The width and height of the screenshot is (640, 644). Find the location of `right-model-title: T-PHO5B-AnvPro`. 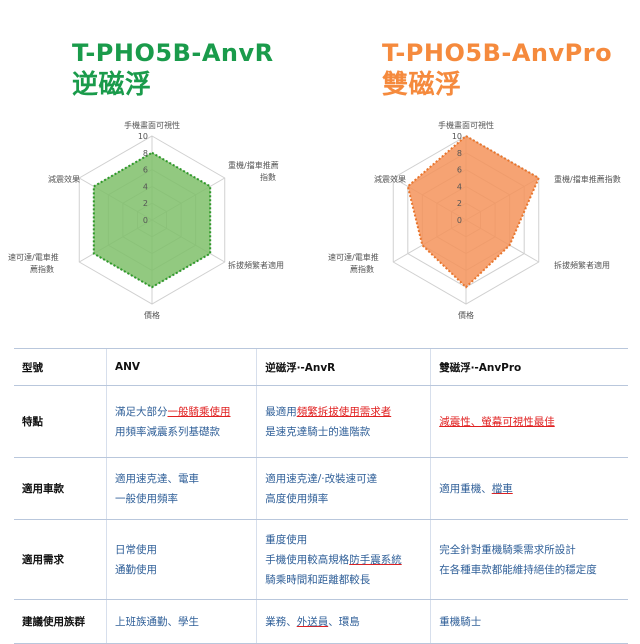

right-model-title: T-PHO5B-AnvPro is located at coordinates (497, 53).